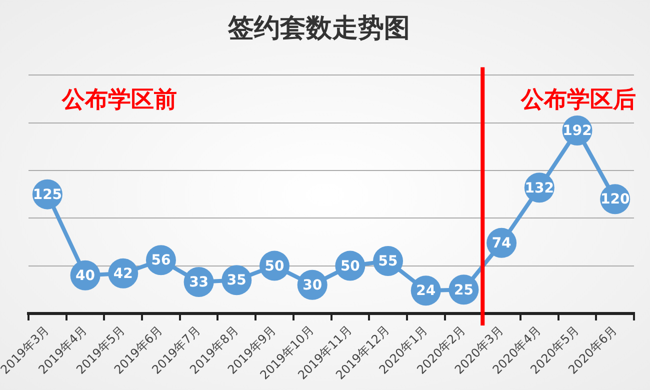  I want to click on data-label: 120, so click(615, 200).